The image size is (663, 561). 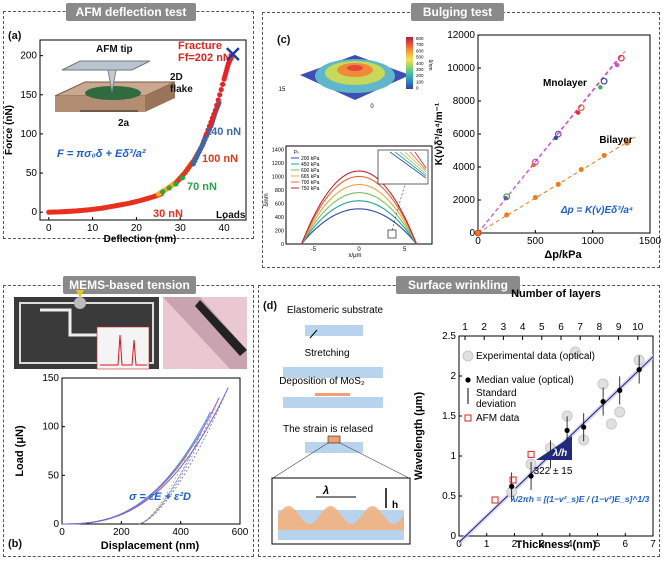 What do you see at coordinates (420, 57) in the screenshot?
I see `colorbar-tick: 500` at bounding box center [420, 57].